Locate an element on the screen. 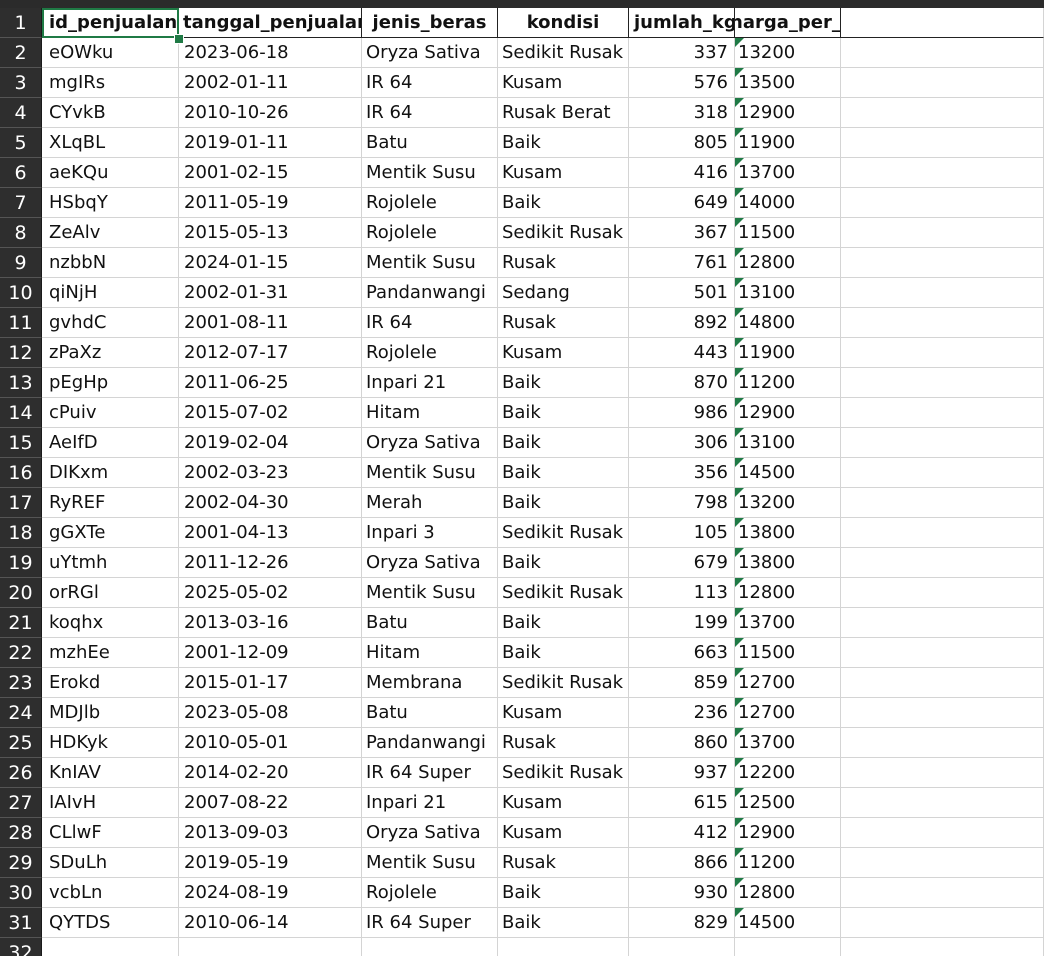 This screenshot has width=1044, height=956. cell-id-penjualan: SDuLh is located at coordinates (110, 863).